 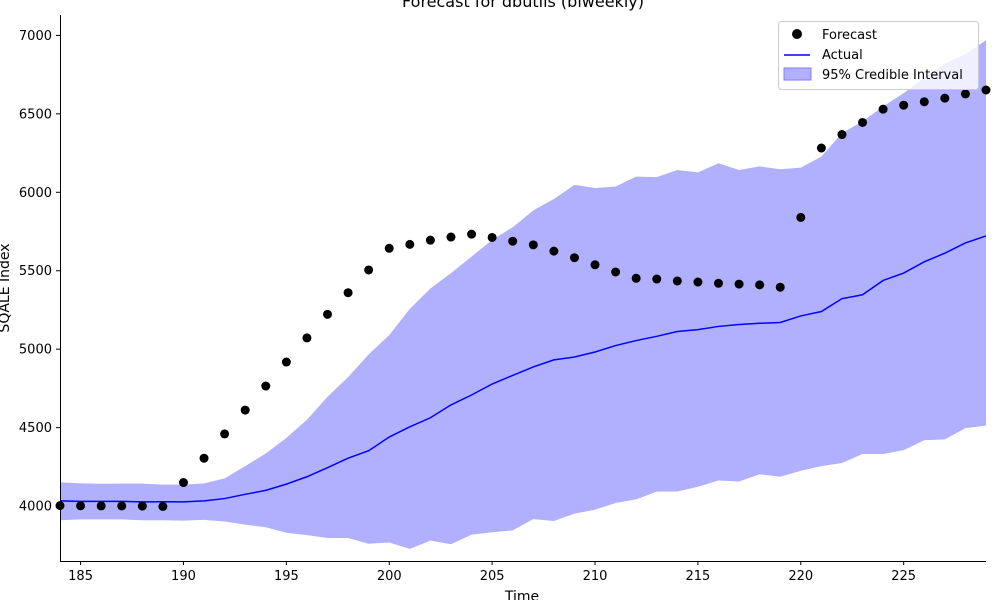 I want to click on x-tick-label: 205, so click(x=492, y=576).